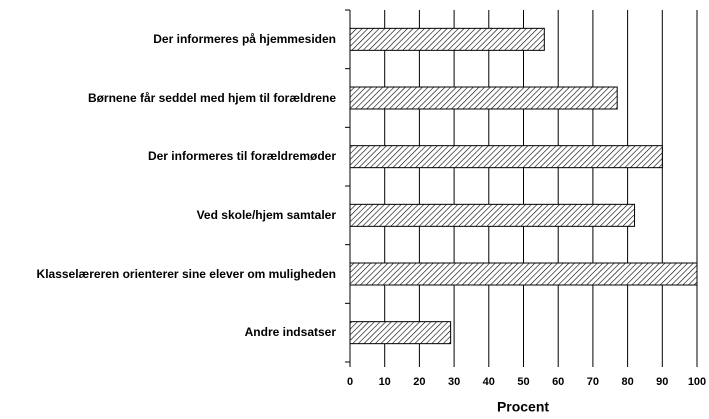  Describe the element at coordinates (489, 382) in the screenshot. I see `x-tick-label: 40` at that location.